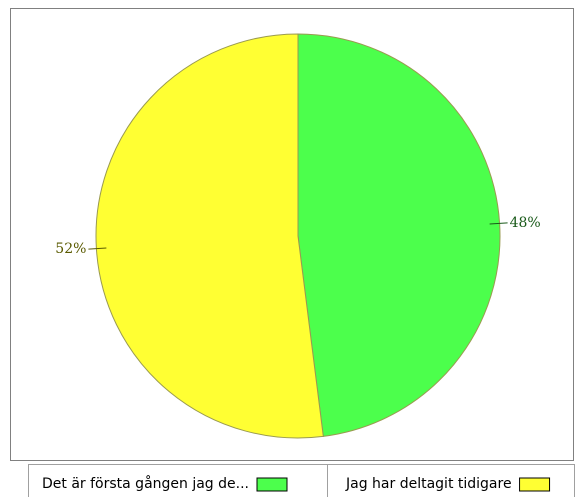 The width and height of the screenshot is (584, 497). What do you see at coordinates (525, 223) in the screenshot?
I see `slice-label: 48%` at bounding box center [525, 223].